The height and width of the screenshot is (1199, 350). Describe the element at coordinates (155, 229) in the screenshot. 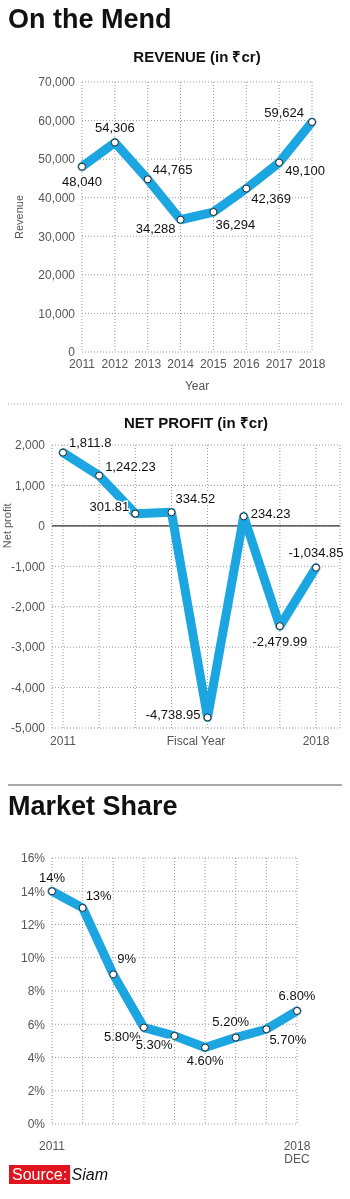

I see `text: 34,288` at that location.